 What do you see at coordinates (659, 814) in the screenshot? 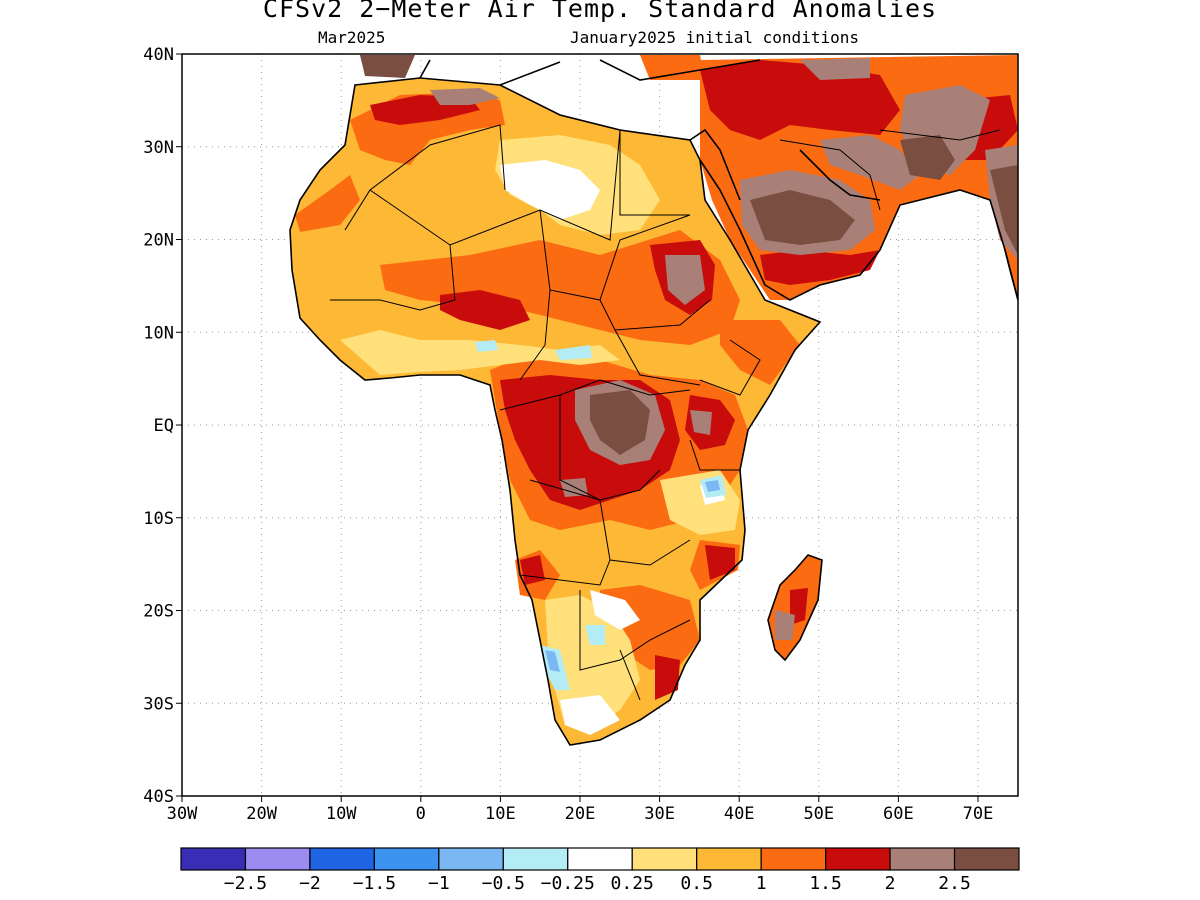
I see `lon-label: 30E` at bounding box center [659, 814].